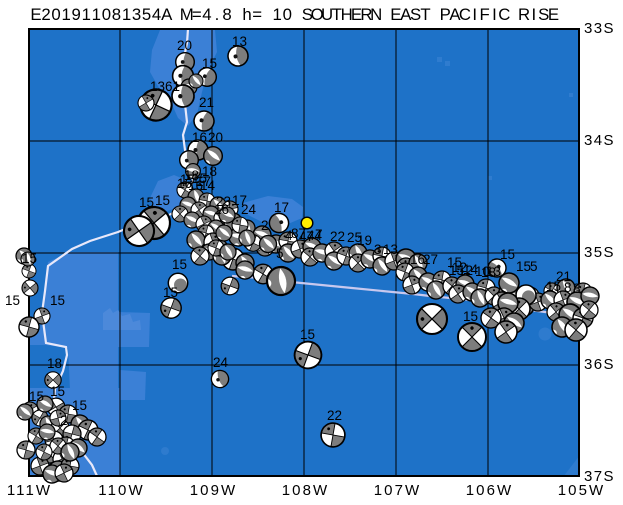 The width and height of the screenshot is (623, 505). What do you see at coordinates (599, 364) in the screenshot?
I see `svg-text: 36S` at bounding box center [599, 364].